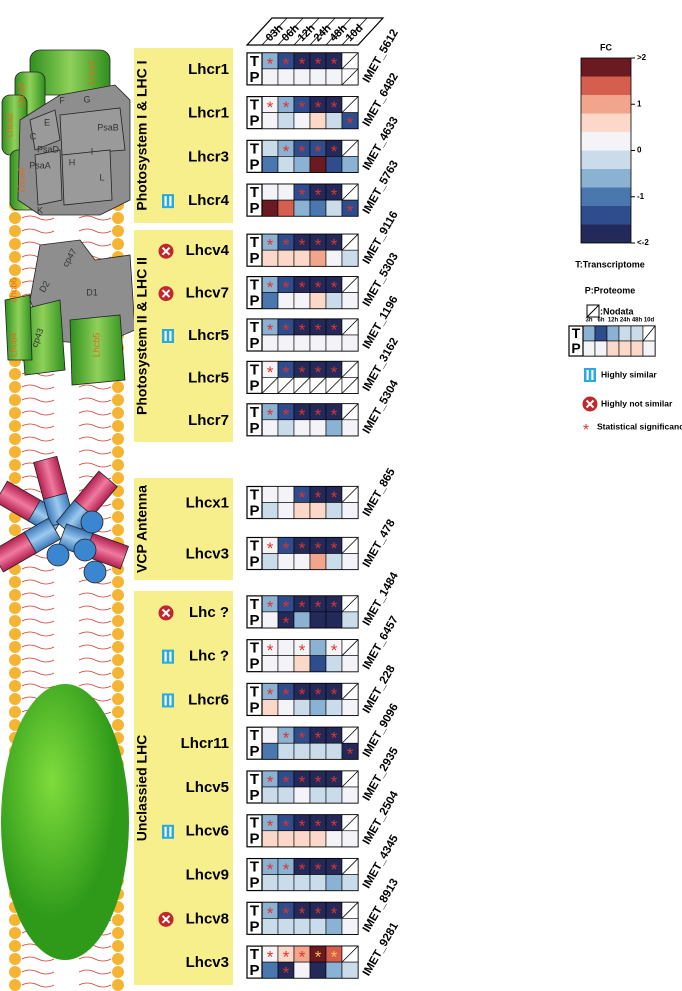 This screenshot has width=682, height=991. What do you see at coordinates (379, 543) in the screenshot?
I see `transcript-id: IMET_478` at bounding box center [379, 543].